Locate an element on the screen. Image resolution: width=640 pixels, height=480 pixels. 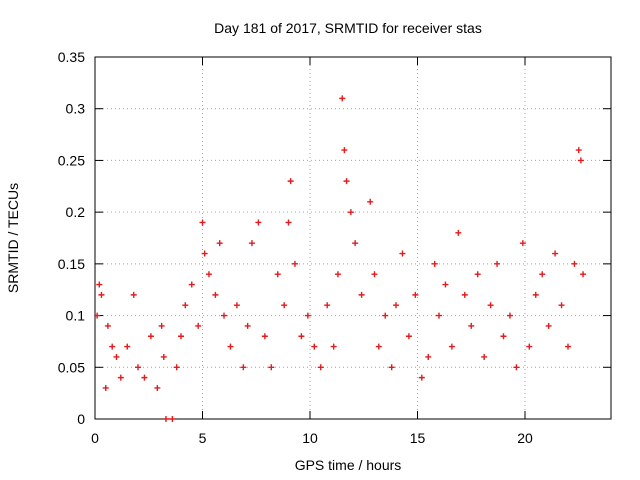
x-axis-label: GPS time / hours is located at coordinates (348, 465).